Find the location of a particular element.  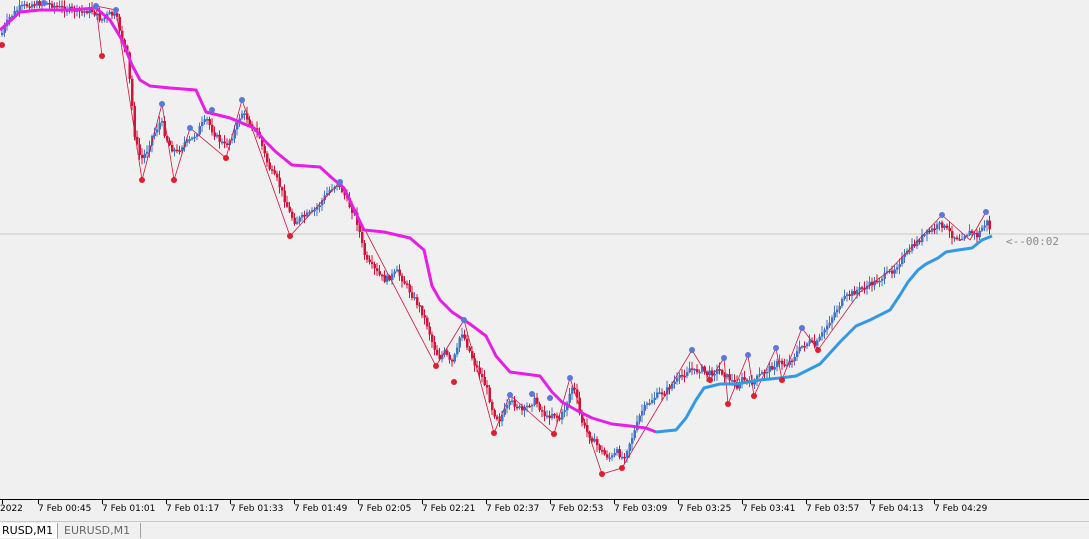

tab-eurusd-m1: EURUSD,M1 is located at coordinates (101, 530).